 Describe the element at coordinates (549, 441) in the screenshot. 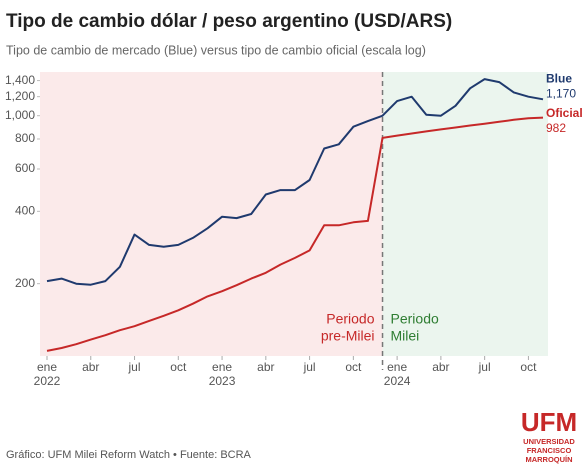

I see `logo: UNIVERSIDAD` at that location.